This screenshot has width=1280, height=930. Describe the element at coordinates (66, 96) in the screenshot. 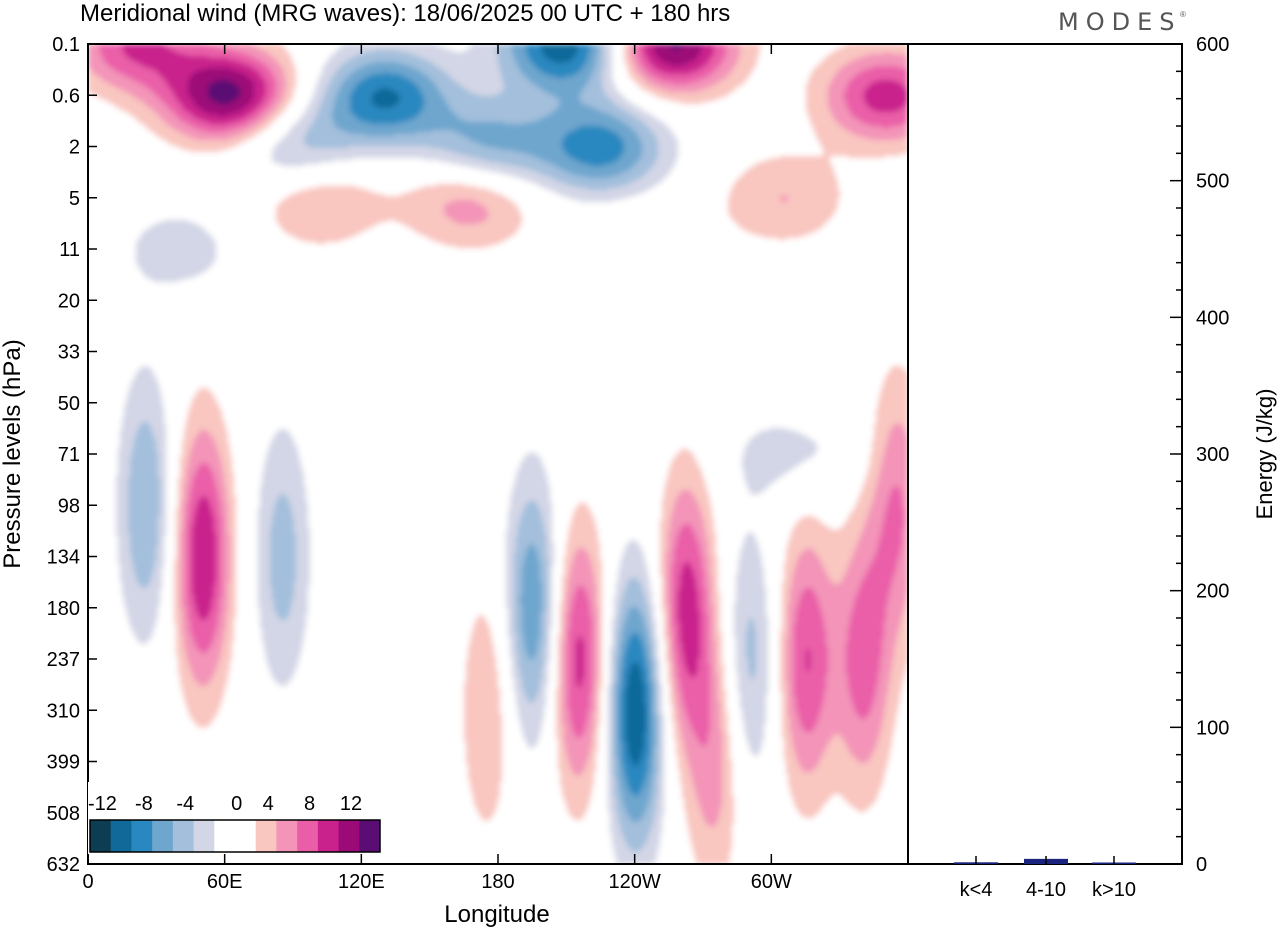

I see `y-tick-label: 0.6` at that location.